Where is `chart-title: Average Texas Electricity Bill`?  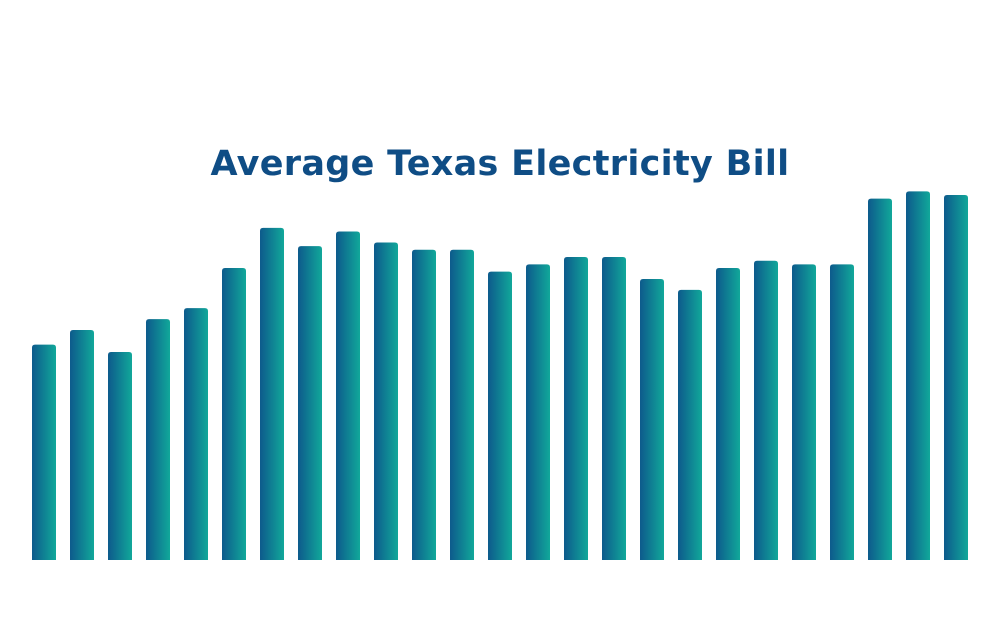 chart-title: Average Texas Electricity Bill is located at coordinates (500, 164).